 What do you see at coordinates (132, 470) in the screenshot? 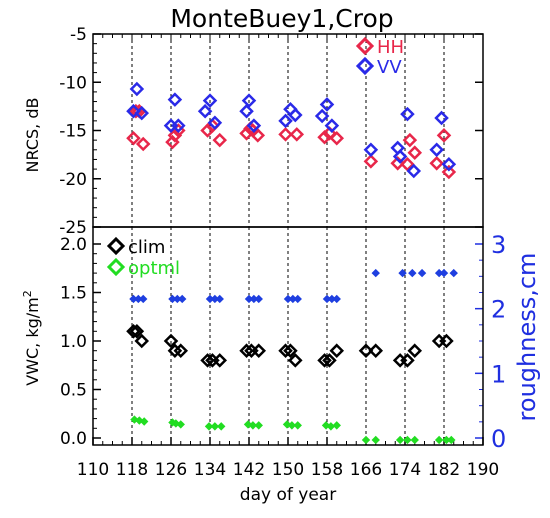
I see `x-tick-label-1: 118` at bounding box center [132, 470].